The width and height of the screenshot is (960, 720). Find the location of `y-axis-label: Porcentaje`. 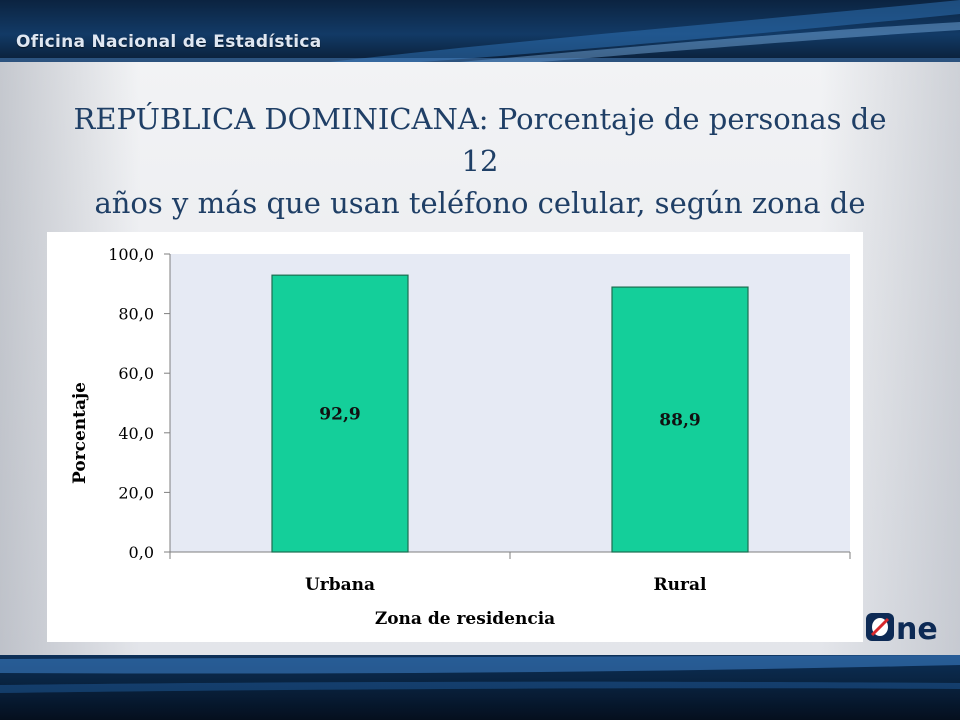

y-axis-label: Porcentaje is located at coordinates (80, 433).